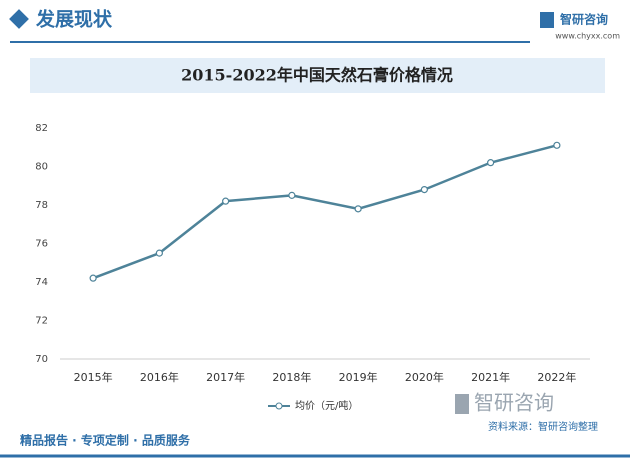 The height and width of the screenshot is (461, 630). Describe the element at coordinates (19, 19) in the screenshot. I see `header-icon` at that location.